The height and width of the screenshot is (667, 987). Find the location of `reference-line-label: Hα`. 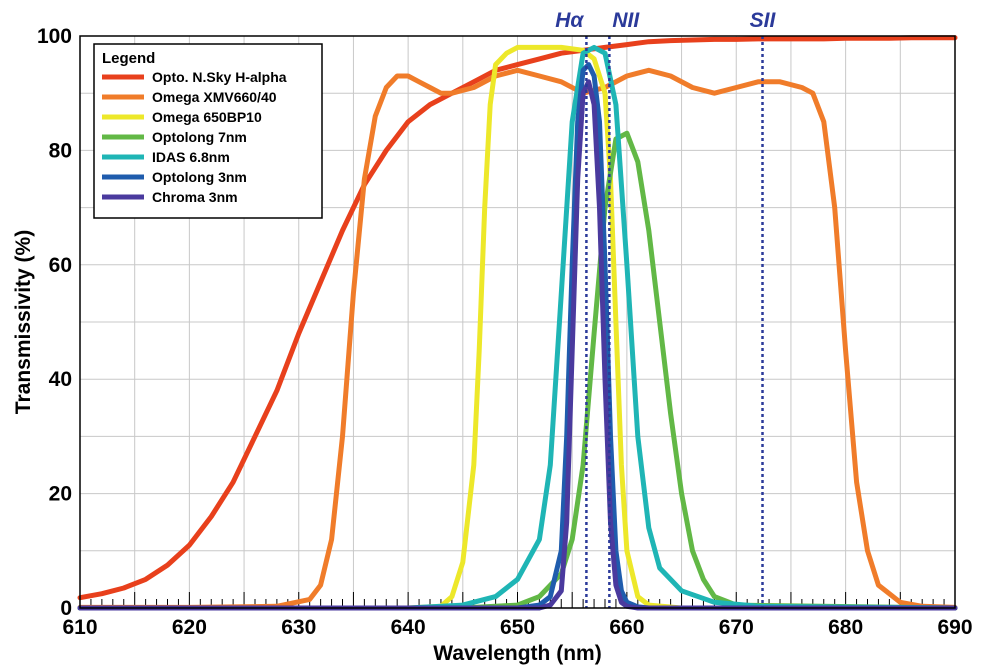

reference-line-label: Hα is located at coordinates (569, 20).